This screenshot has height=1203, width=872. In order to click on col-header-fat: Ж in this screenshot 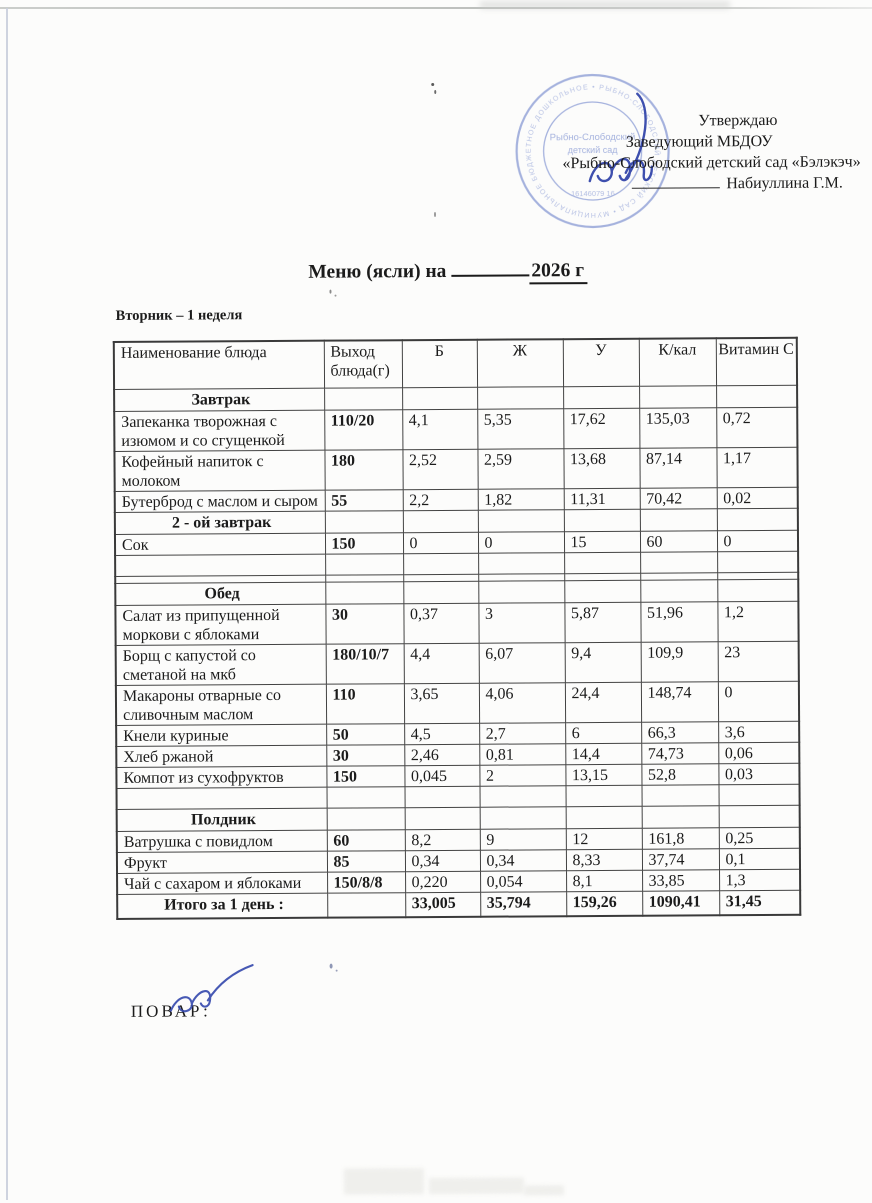, I will do `click(520, 363)`.